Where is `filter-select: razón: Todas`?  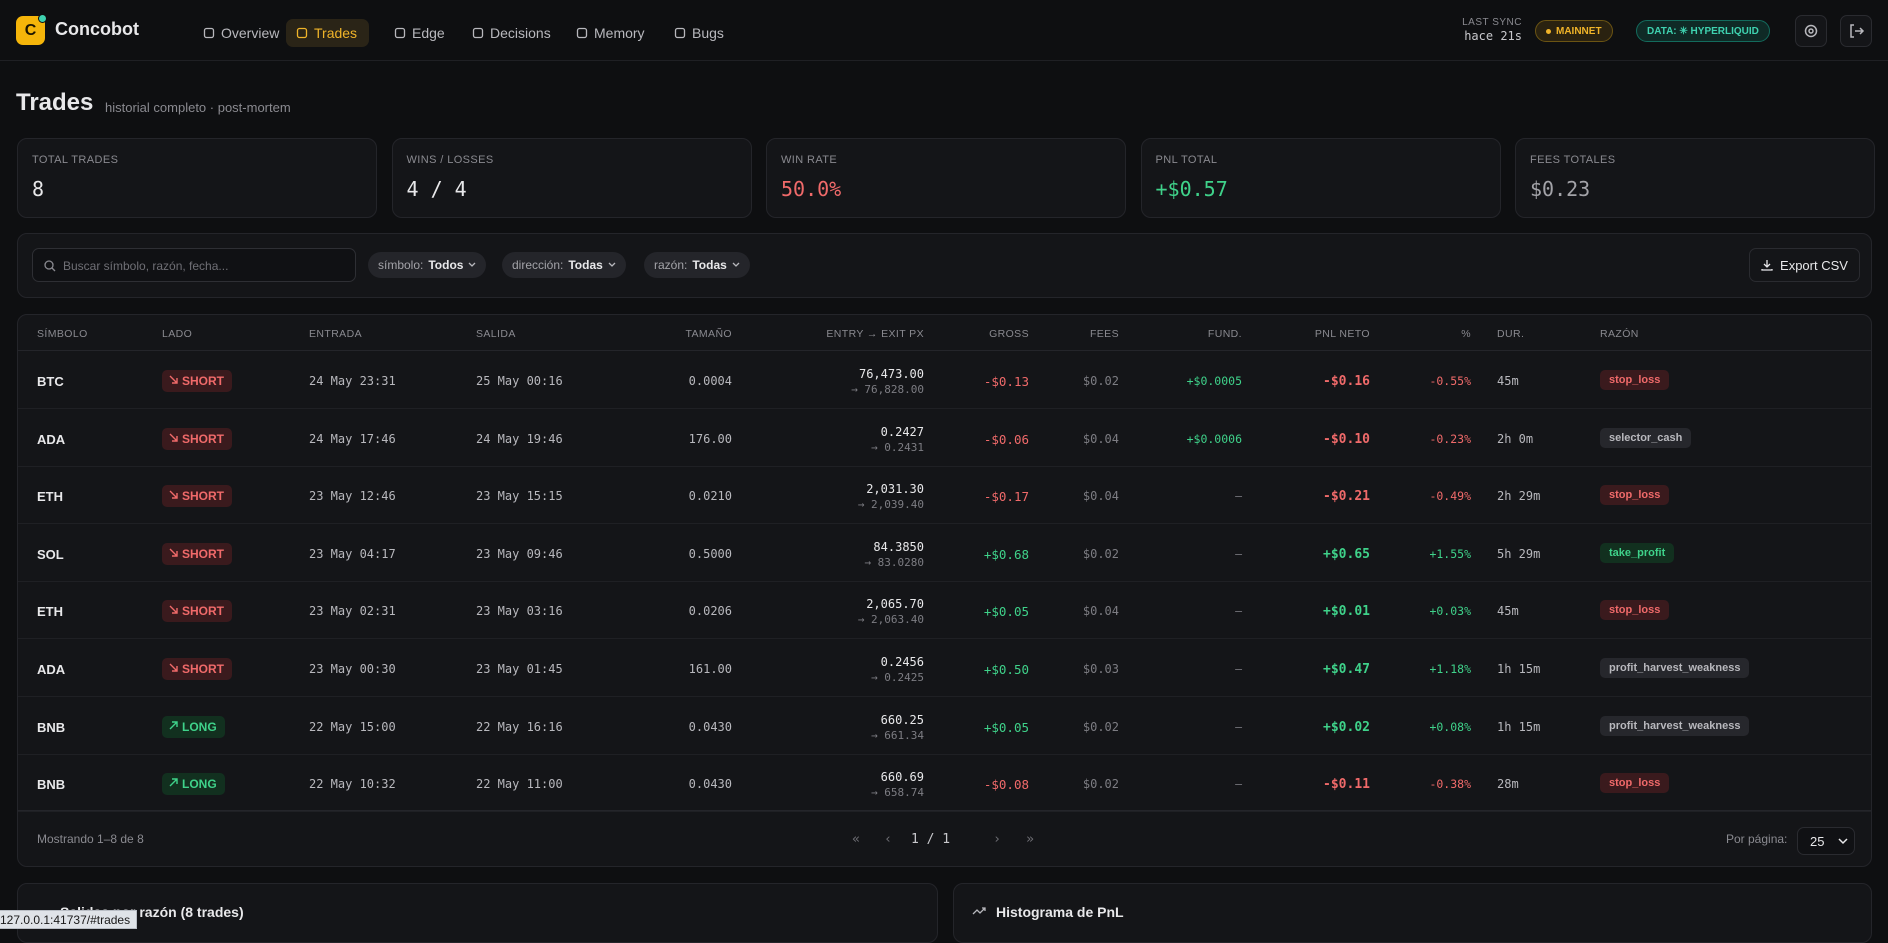 filter-select: razón: Todas is located at coordinates (697, 265).